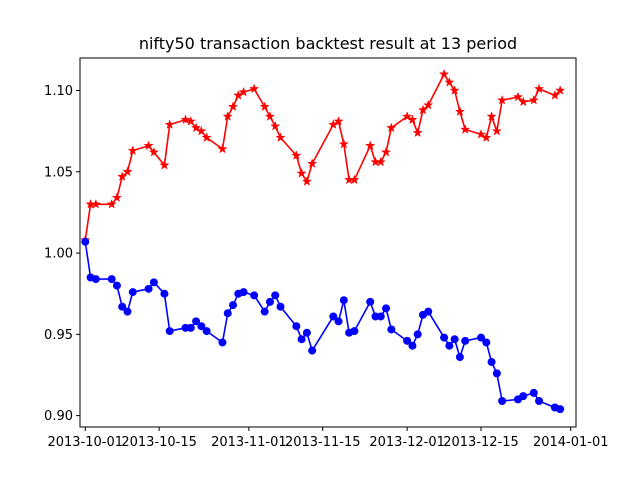 Image resolution: width=640 pixels, height=480 pixels. I want to click on x-tick-label: 2013-11-15, so click(323, 442).